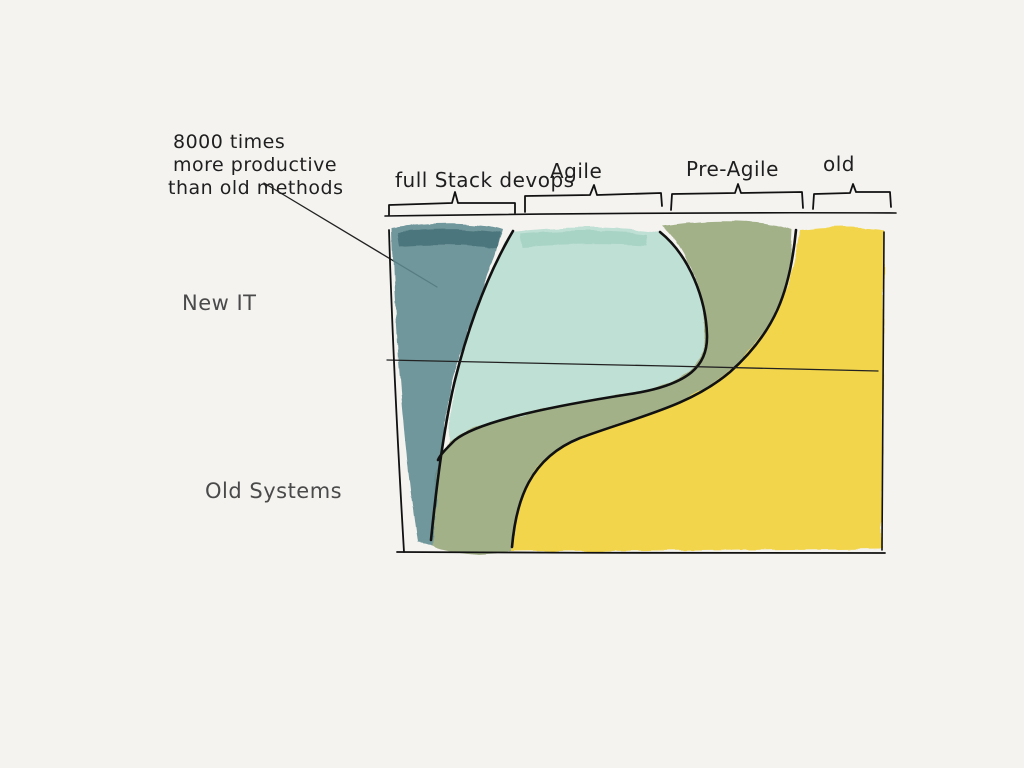 This screenshot has height=768, width=1024. I want to click on frame-left, so click(396, 391).